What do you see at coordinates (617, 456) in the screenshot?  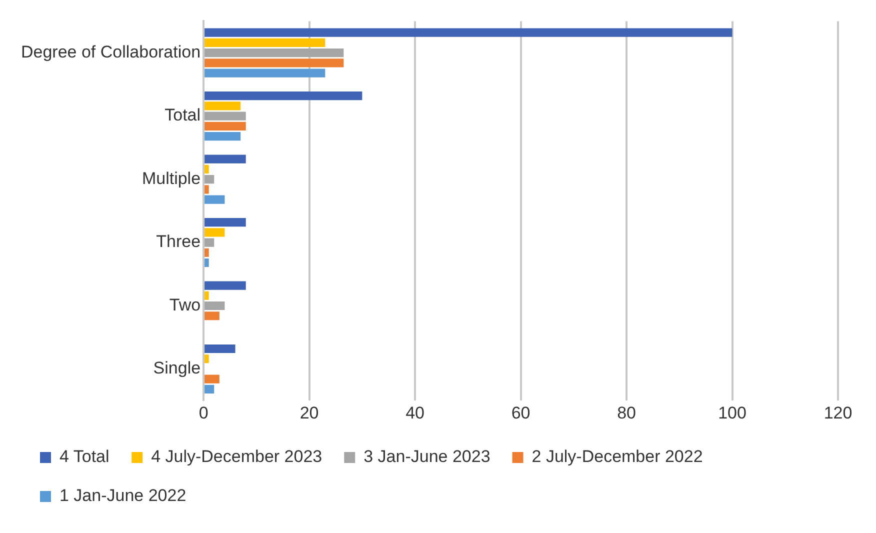 I see `legend-label: 2 July-December 2022` at bounding box center [617, 456].